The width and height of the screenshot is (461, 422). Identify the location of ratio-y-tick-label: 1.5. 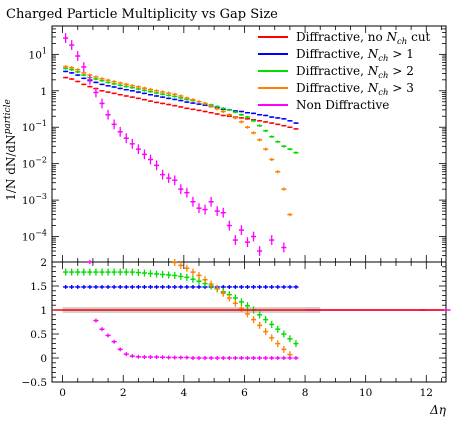
(38, 287).